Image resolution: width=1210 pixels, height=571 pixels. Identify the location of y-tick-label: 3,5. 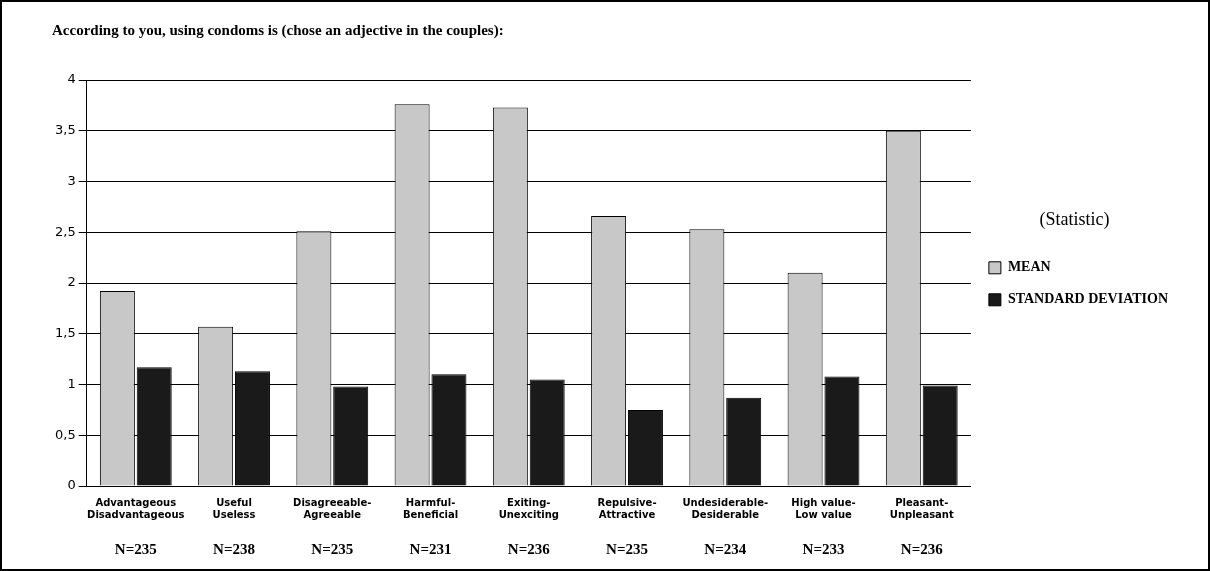
(65, 130).